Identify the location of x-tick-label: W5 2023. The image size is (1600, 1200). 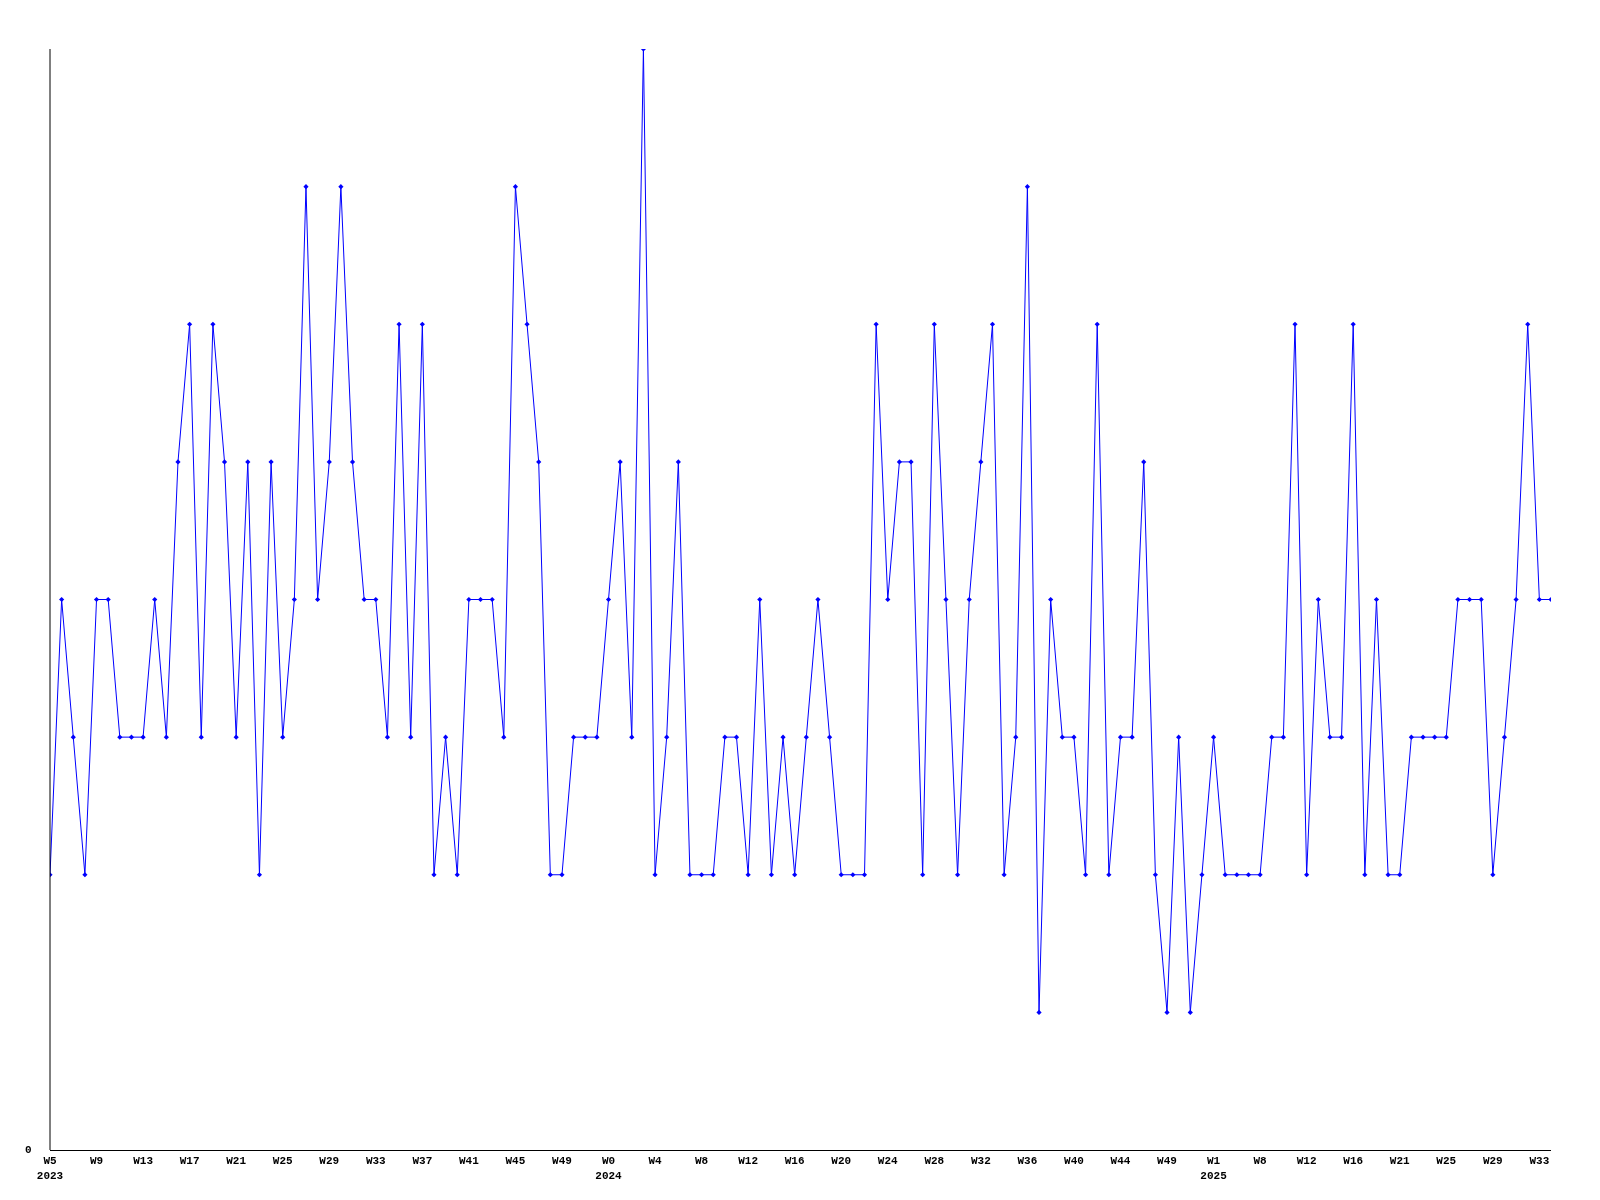
(50, 1168).